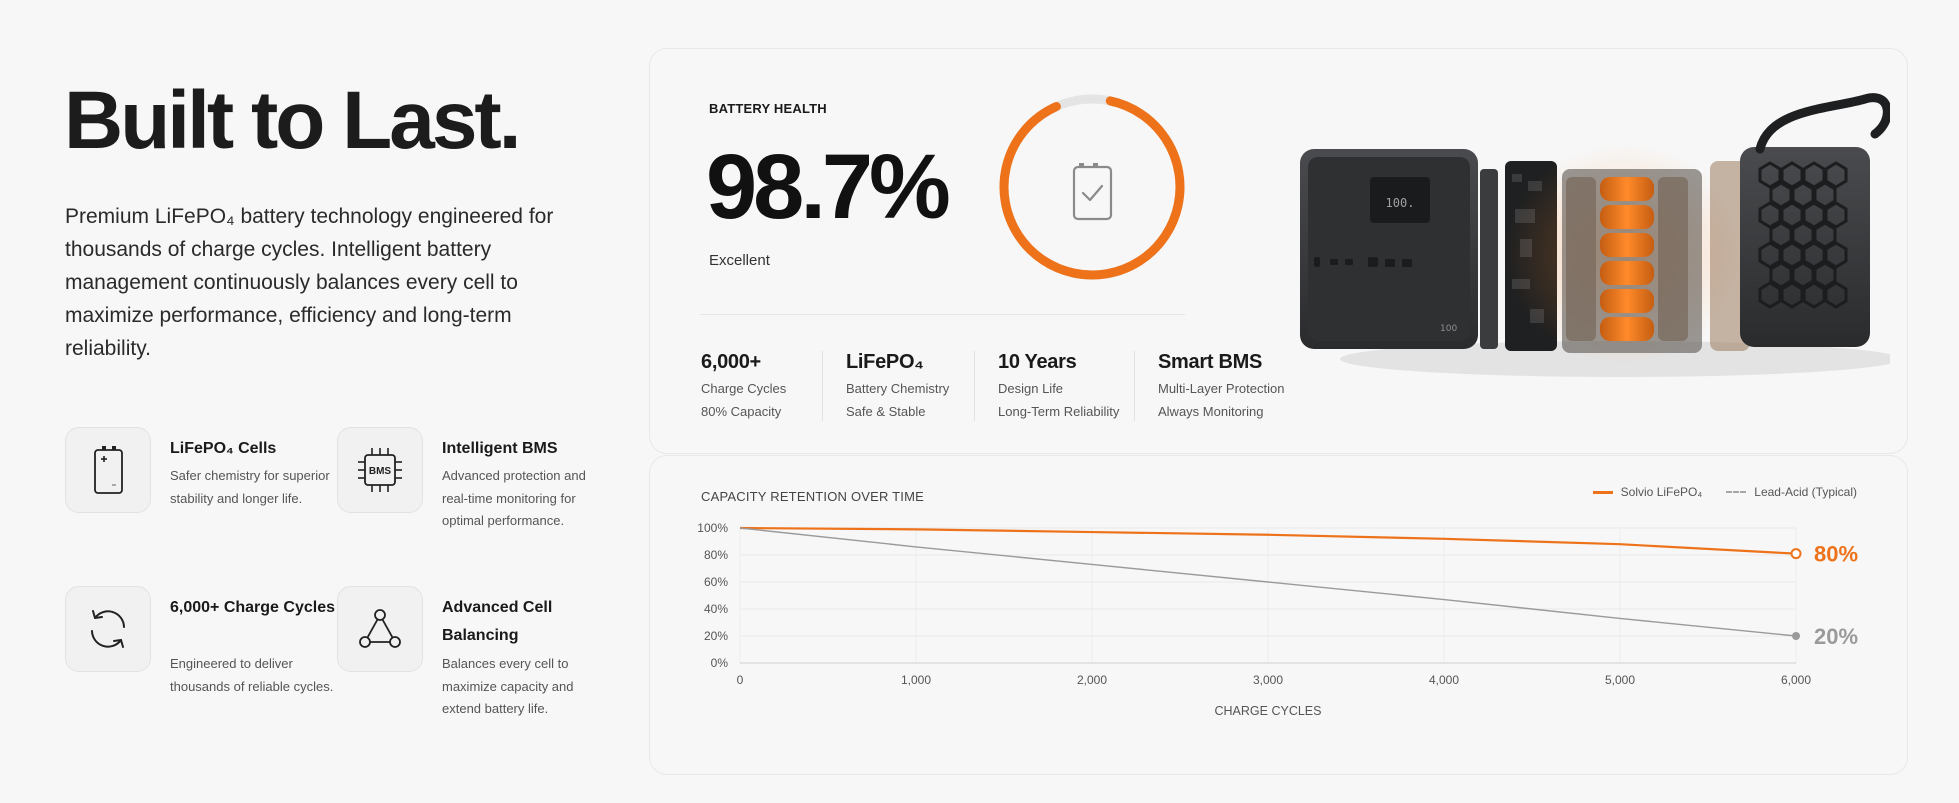 Image resolution: width=1959 pixels, height=803 pixels. What do you see at coordinates (223, 448) in the screenshot?
I see `feature-title: LiFePO₄ Cells` at bounding box center [223, 448].